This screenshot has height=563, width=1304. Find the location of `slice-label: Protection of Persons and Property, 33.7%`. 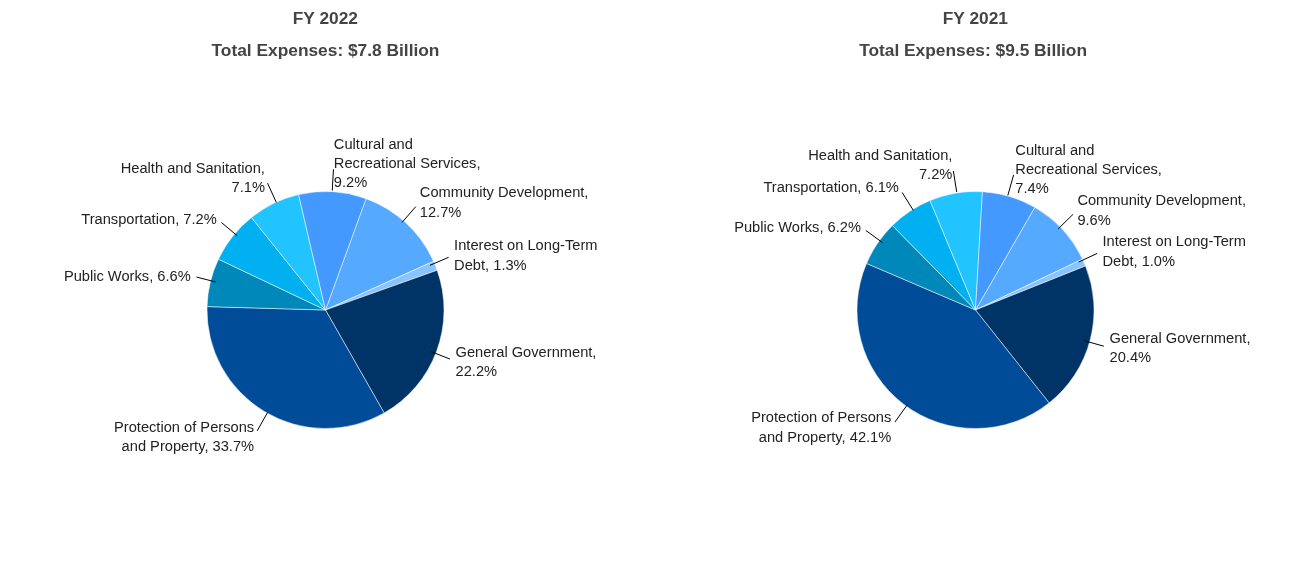

slice-label: Protection of Persons and Property, 33.7% is located at coordinates (184, 436).